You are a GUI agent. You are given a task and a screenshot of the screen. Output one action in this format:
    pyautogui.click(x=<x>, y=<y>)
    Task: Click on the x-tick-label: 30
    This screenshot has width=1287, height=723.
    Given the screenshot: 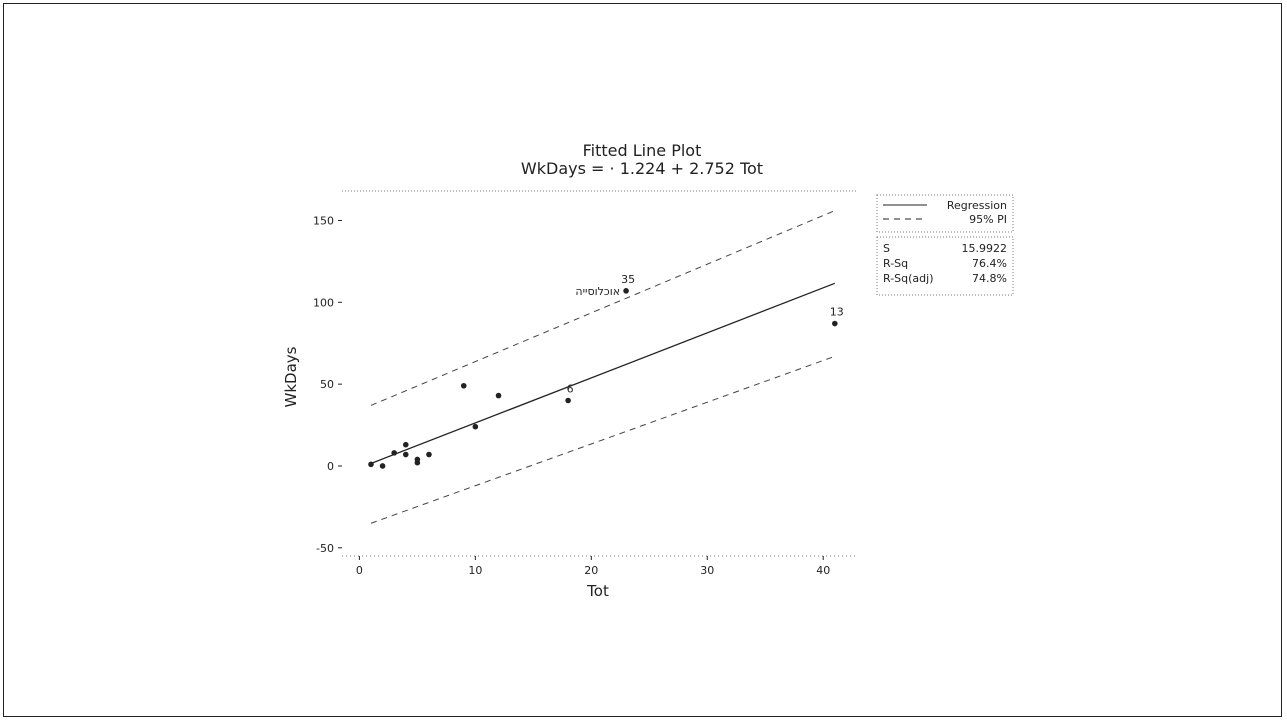 What is the action you would take?
    pyautogui.click(x=707, y=570)
    